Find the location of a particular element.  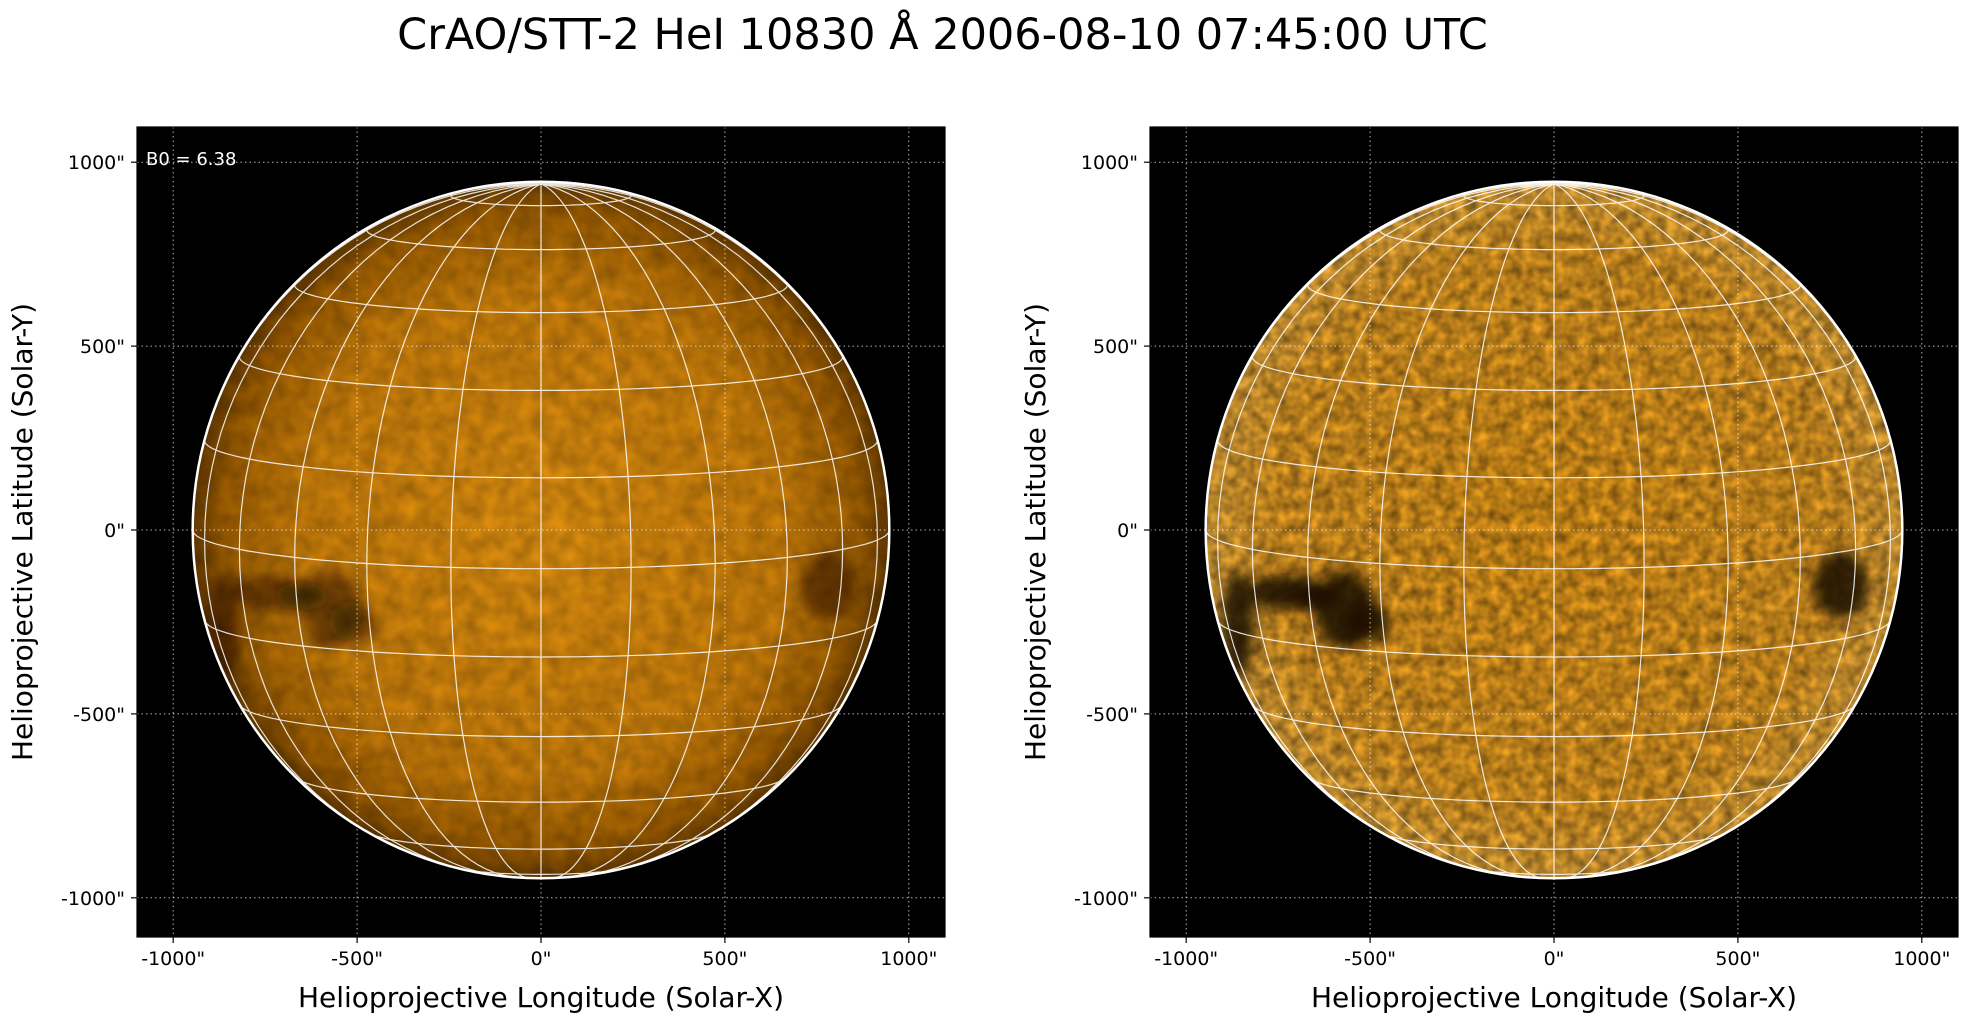

b0-annotation: B0 = 6.38 is located at coordinates (191, 159).